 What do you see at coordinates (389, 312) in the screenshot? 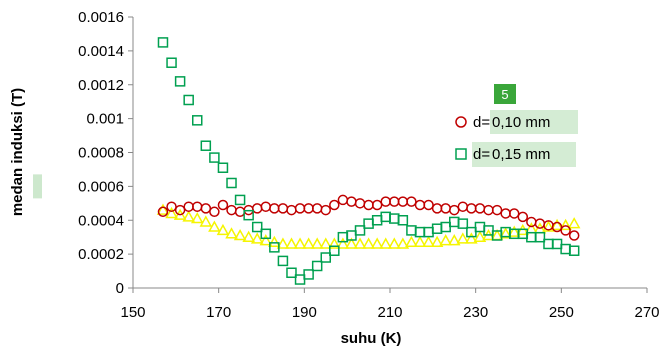
I see `x-tick-label: 210` at bounding box center [389, 312].